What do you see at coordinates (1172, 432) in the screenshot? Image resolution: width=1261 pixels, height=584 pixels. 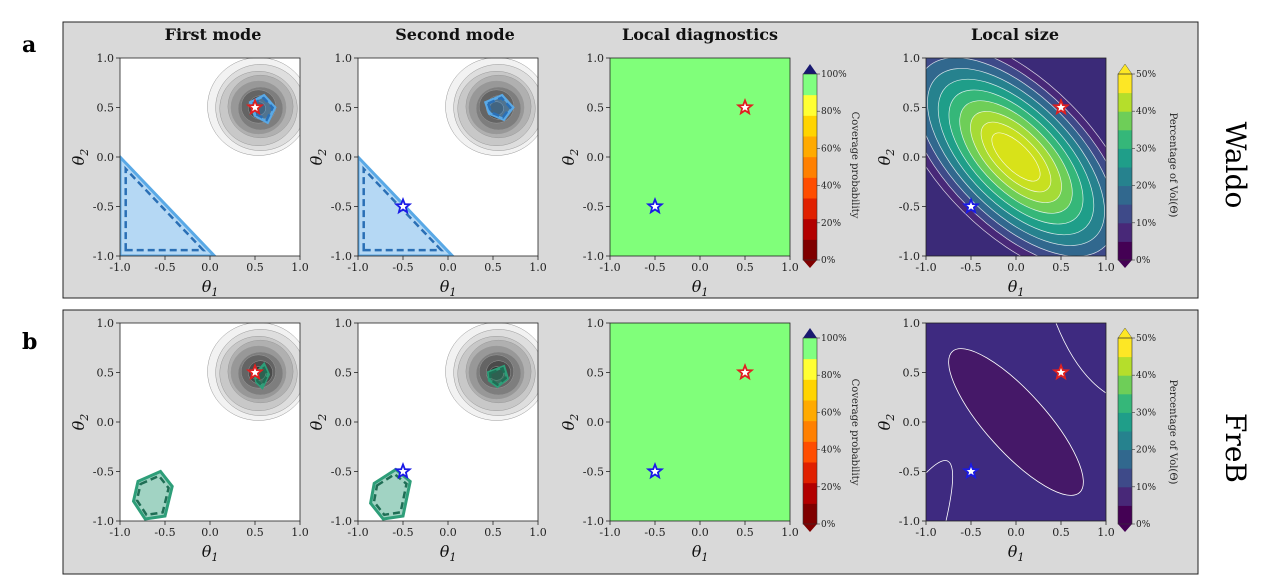 I see `colorbar-title: Percentage of Vol(Θ)` at bounding box center [1172, 432].